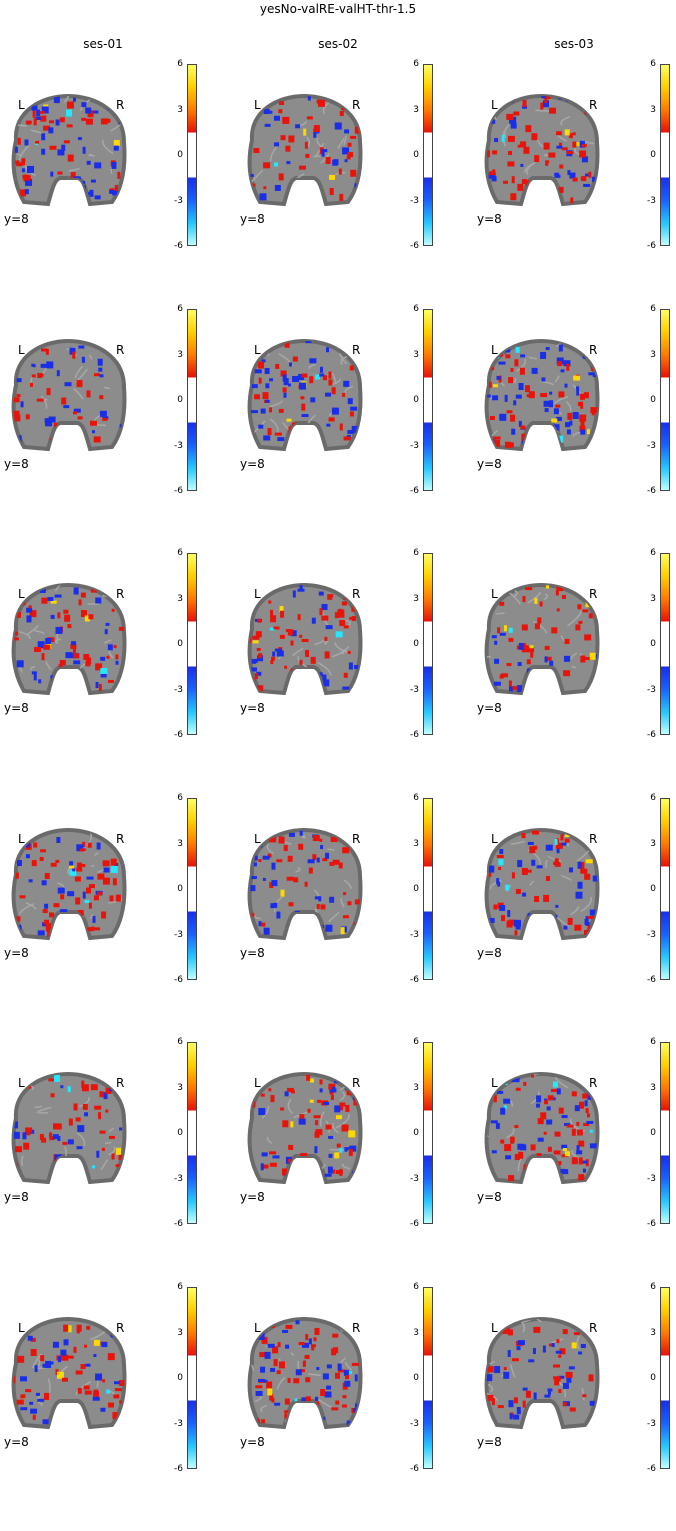 This screenshot has width=676, height=1531. What do you see at coordinates (178, 689) in the screenshot?
I see `colorbar-tick-label: -3` at bounding box center [178, 689].